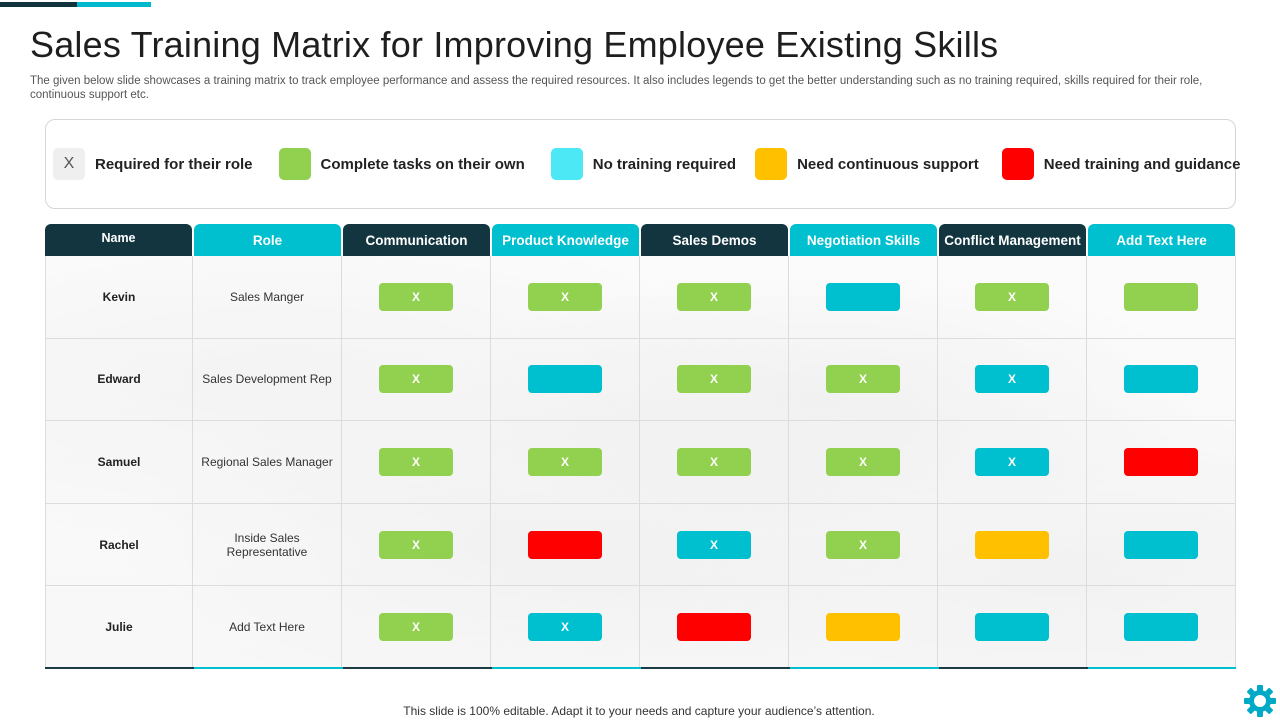 The image size is (1280, 720). Describe the element at coordinates (771, 164) in the screenshot. I see `legend-swatch-yellow` at that location.